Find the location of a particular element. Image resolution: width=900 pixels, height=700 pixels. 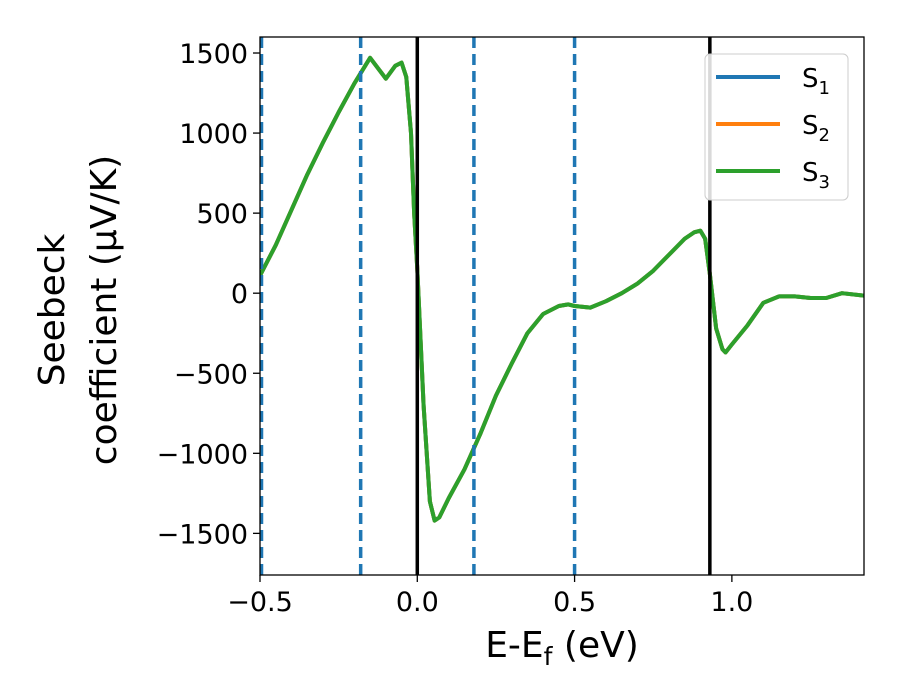

legend-label-s3: S3 is located at coordinates (816, 175).